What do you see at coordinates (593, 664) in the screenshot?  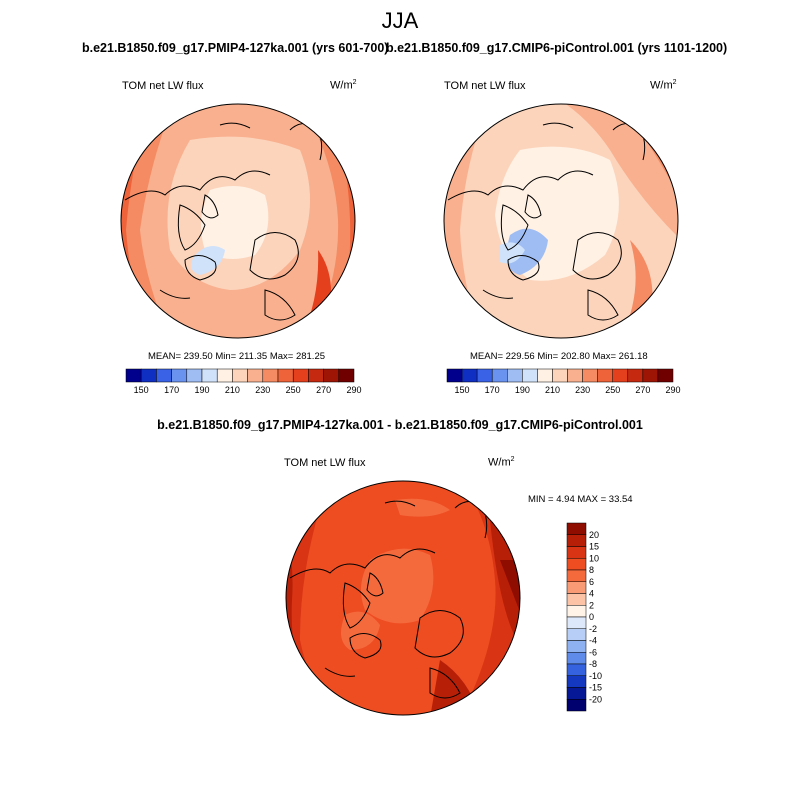 I see `diff-colorbar-tick-label: -8` at bounding box center [593, 664].